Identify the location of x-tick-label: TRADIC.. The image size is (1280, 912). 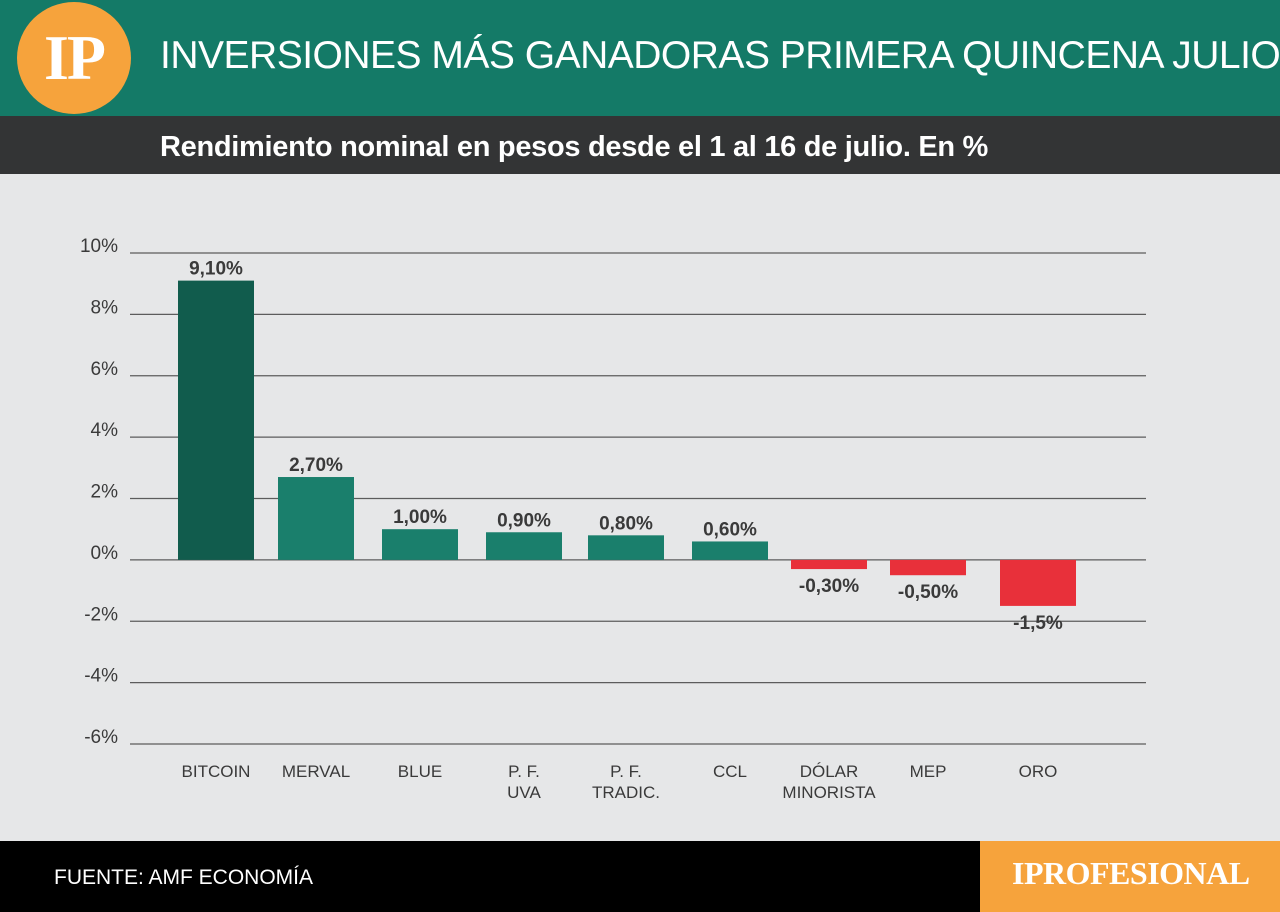
(626, 792).